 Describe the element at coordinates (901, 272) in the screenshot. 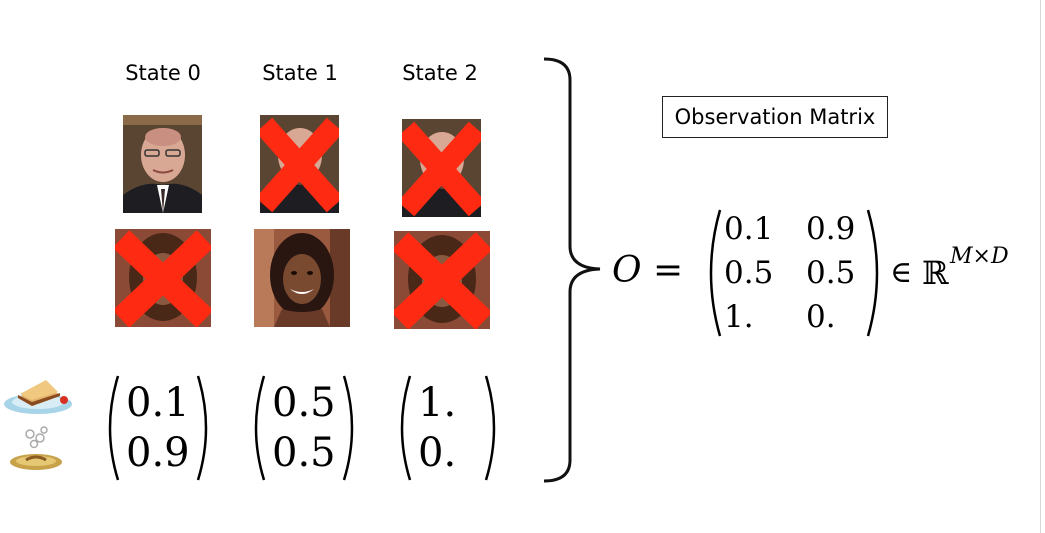

I see `element-of-symbol: ∈` at that location.